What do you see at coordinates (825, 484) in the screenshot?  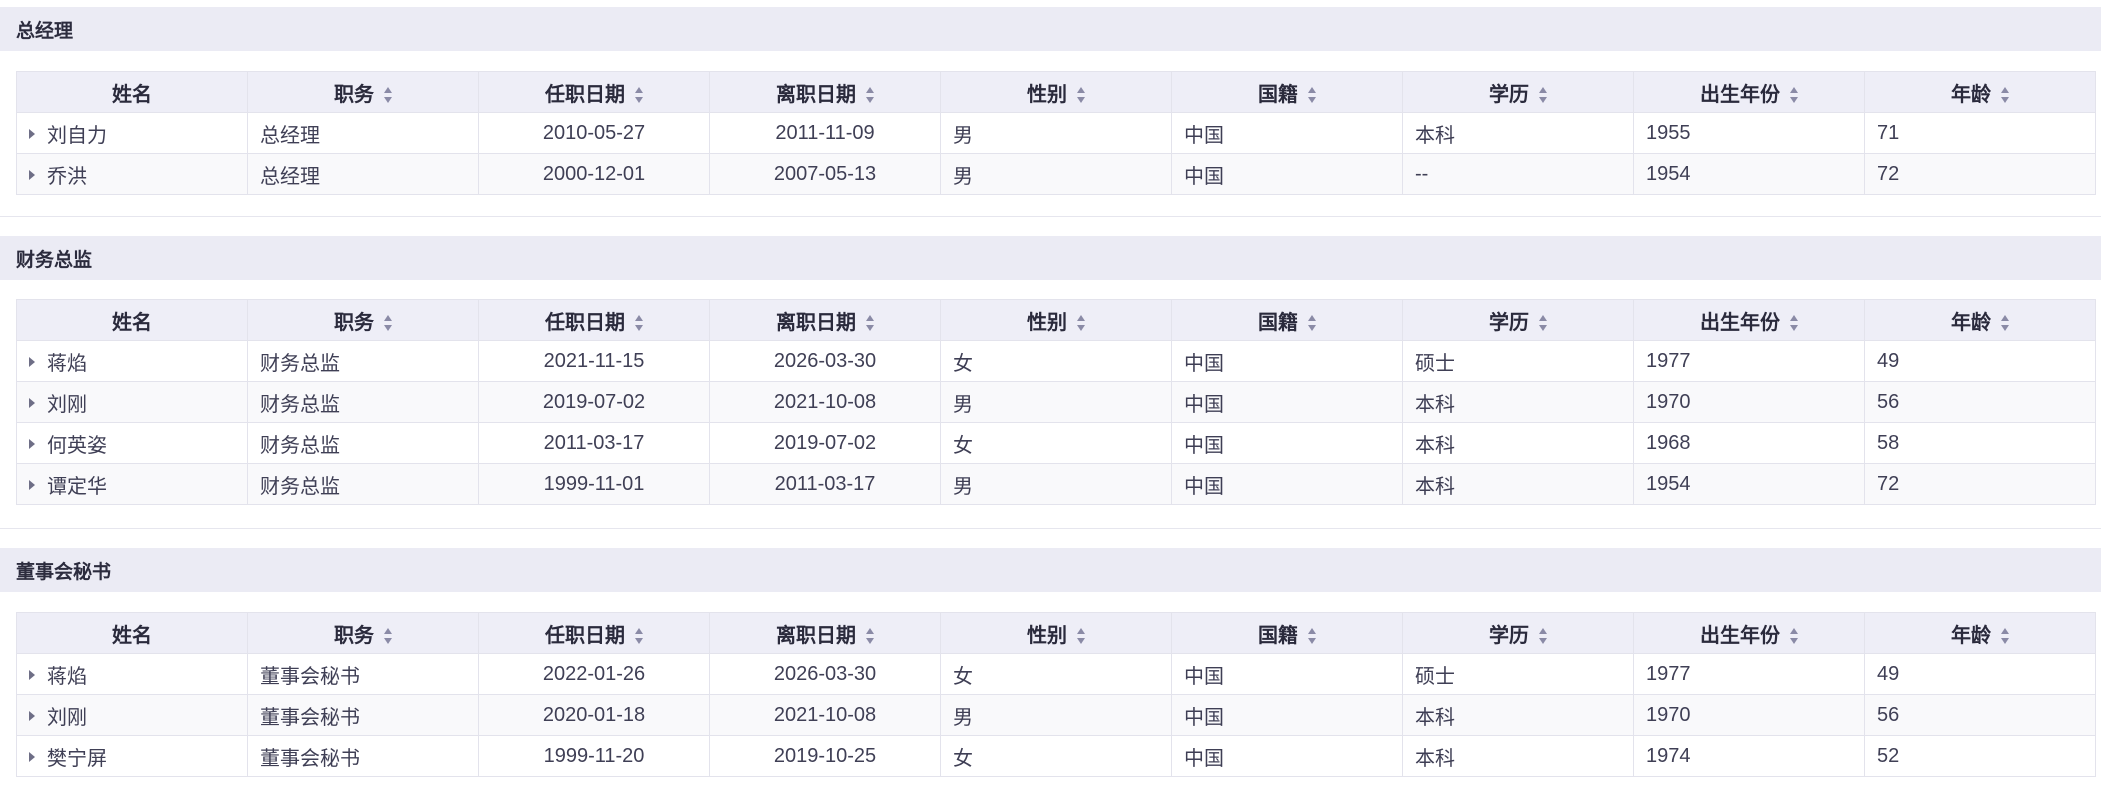 I see `cell-end-date: 2011-03-17` at bounding box center [825, 484].